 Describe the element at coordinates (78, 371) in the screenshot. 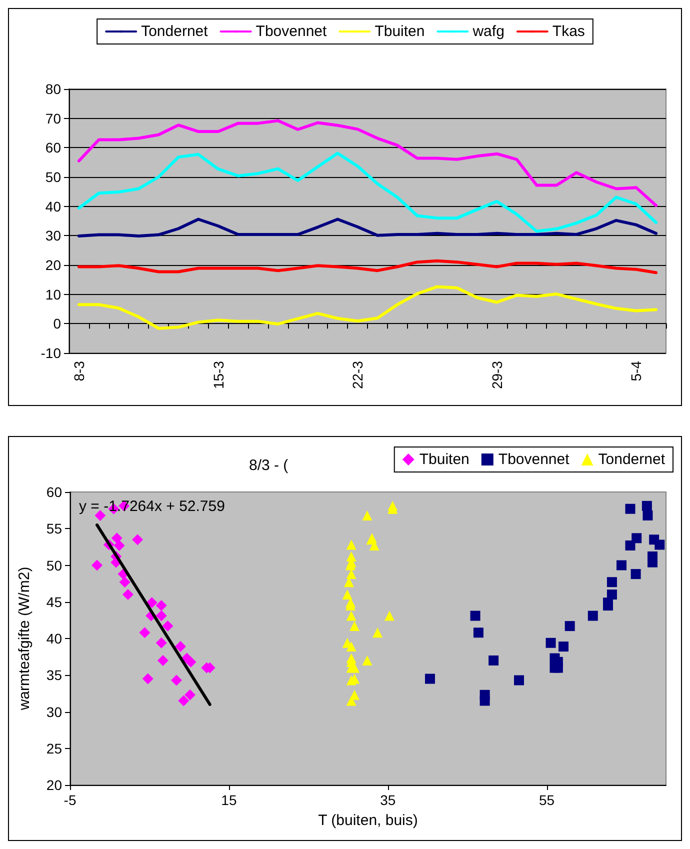

I see `x-tick-label: 8-3` at that location.